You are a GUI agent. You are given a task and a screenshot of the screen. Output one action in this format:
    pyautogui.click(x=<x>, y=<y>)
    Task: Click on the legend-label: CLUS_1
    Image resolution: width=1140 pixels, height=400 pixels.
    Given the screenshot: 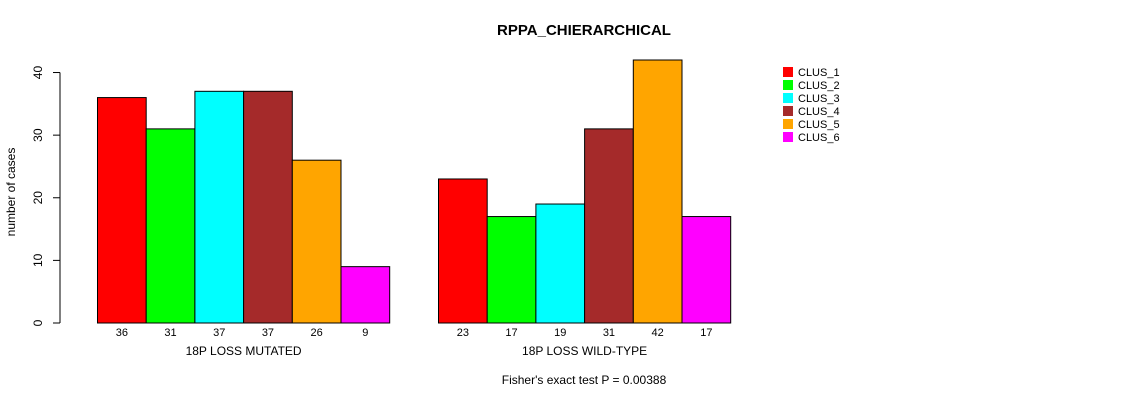 What is the action you would take?
    pyautogui.click(x=819, y=73)
    